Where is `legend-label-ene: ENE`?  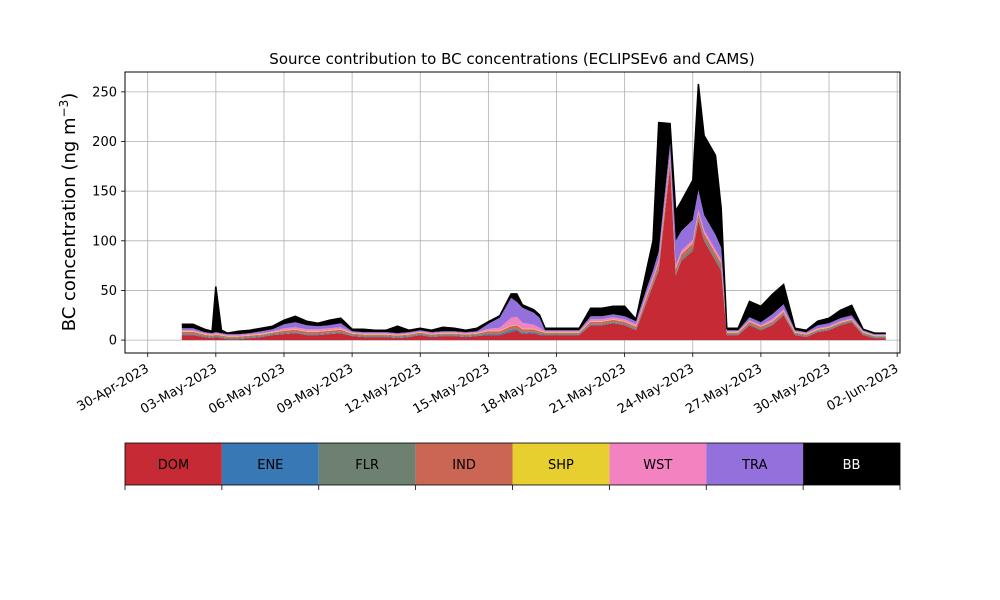
legend-label-ene: ENE is located at coordinates (270, 465).